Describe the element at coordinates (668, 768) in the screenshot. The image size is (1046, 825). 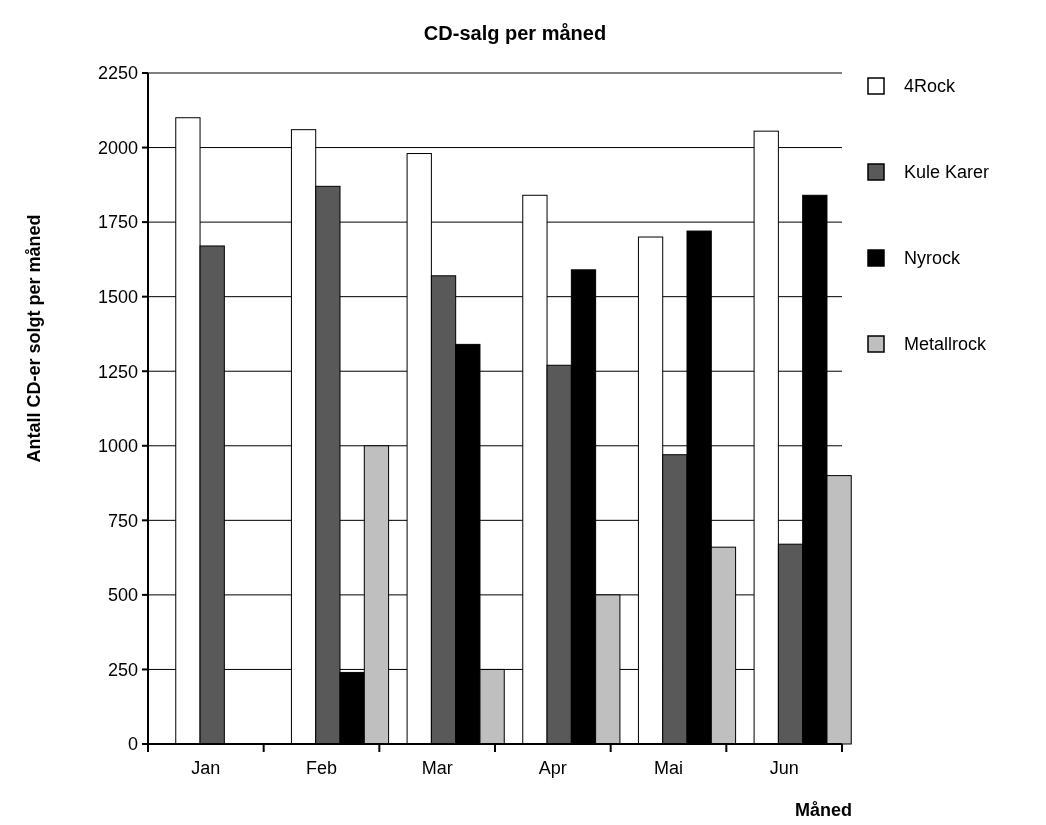
I see `x-tick-label: Mai` at that location.